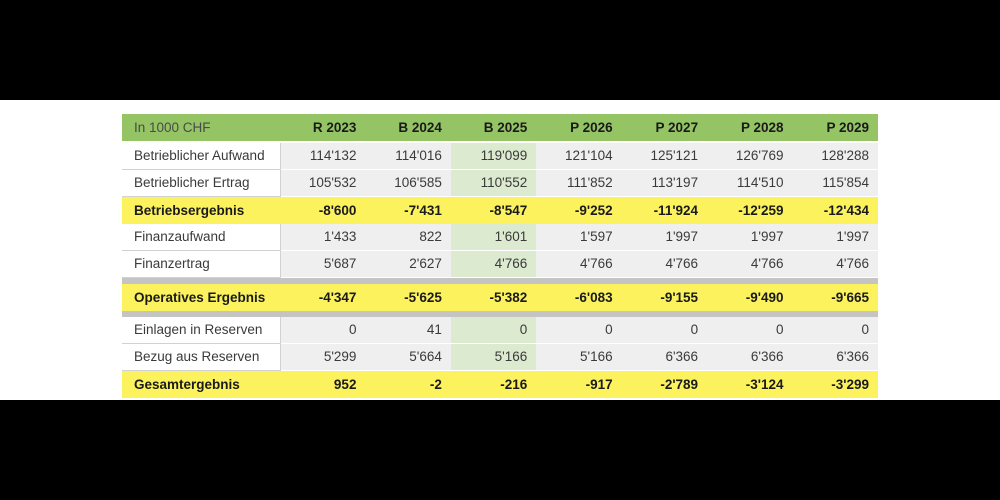 Image resolution: width=1000 pixels, height=500 pixels. I want to click on column-header-p2027: P 2027, so click(664, 127).